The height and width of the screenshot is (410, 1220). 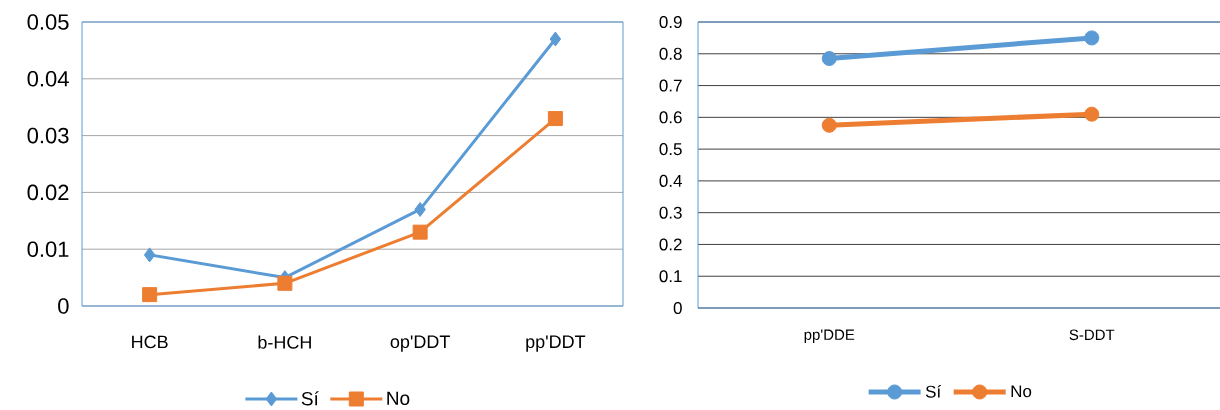 I want to click on y-tick-label: 0.6, so click(x=670, y=117).